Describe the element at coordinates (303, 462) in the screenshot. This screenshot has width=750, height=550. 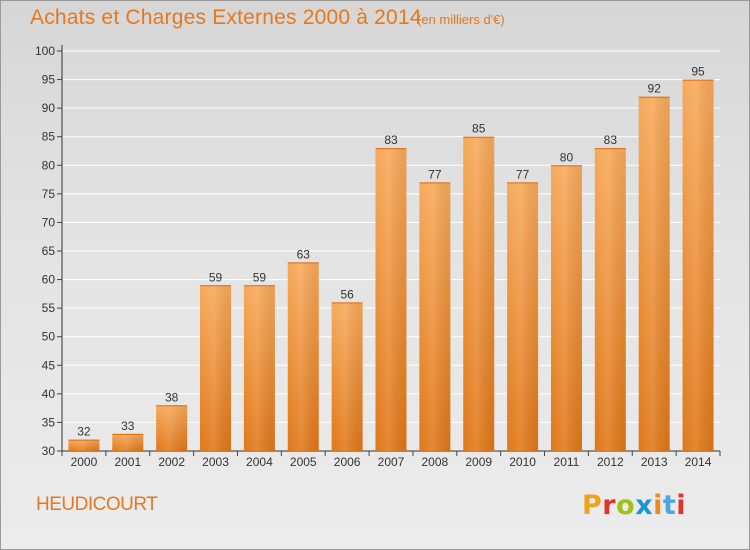
I see `x-tick-label: 2005` at that location.